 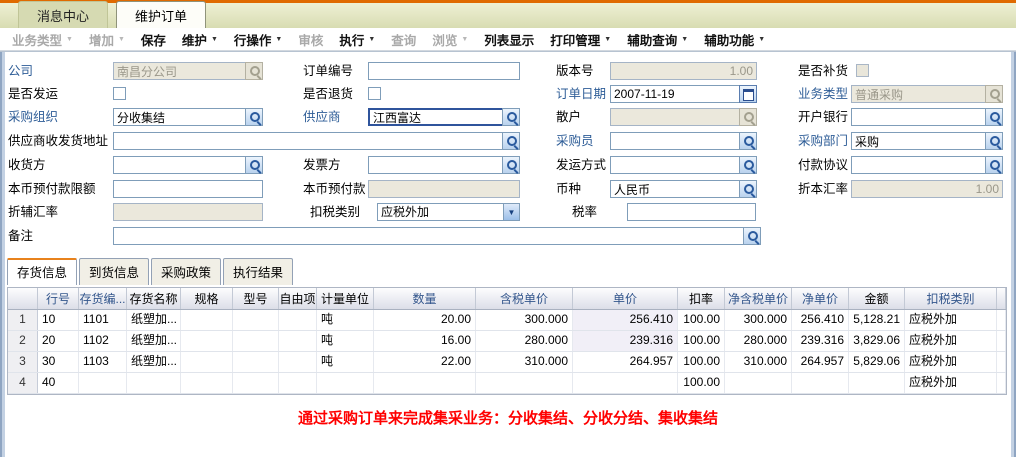 What do you see at coordinates (357, 39) in the screenshot?
I see `toolbar-item: 执行 ▼` at bounding box center [357, 39].